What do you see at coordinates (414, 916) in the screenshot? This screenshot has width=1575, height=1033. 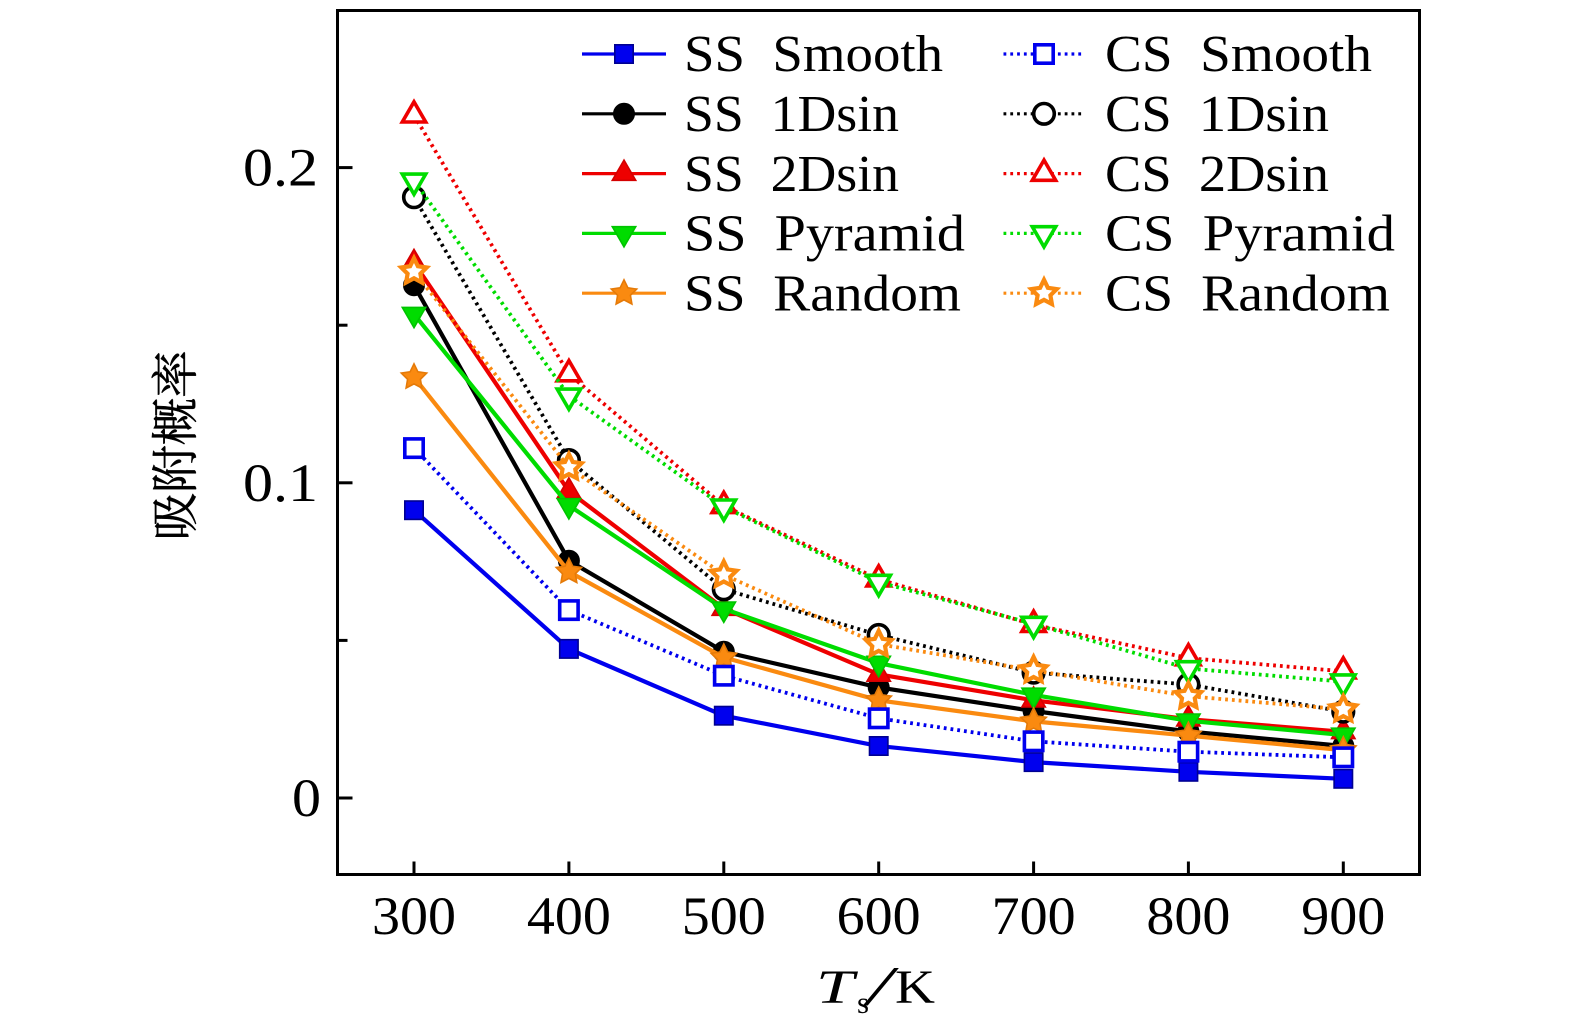 I see `svg-text: 300` at bounding box center [414, 916].